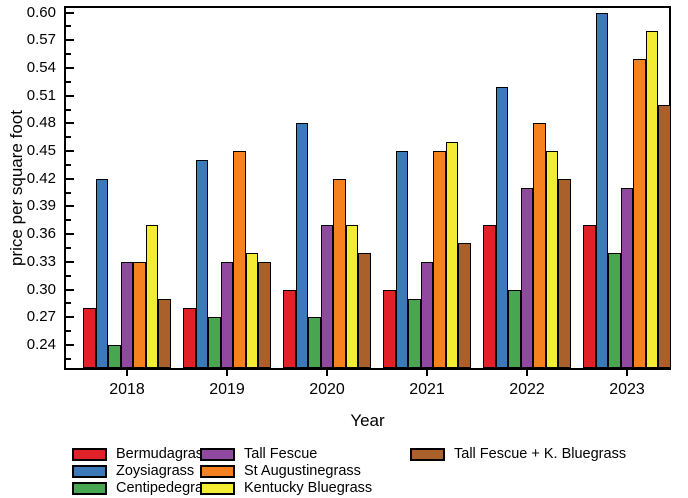 Image resolution: width=688 pixels, height=498 pixels. What do you see at coordinates (427, 454) in the screenshot?
I see `legend-swatch-tall-fescue-k-bluegrass` at bounding box center [427, 454].